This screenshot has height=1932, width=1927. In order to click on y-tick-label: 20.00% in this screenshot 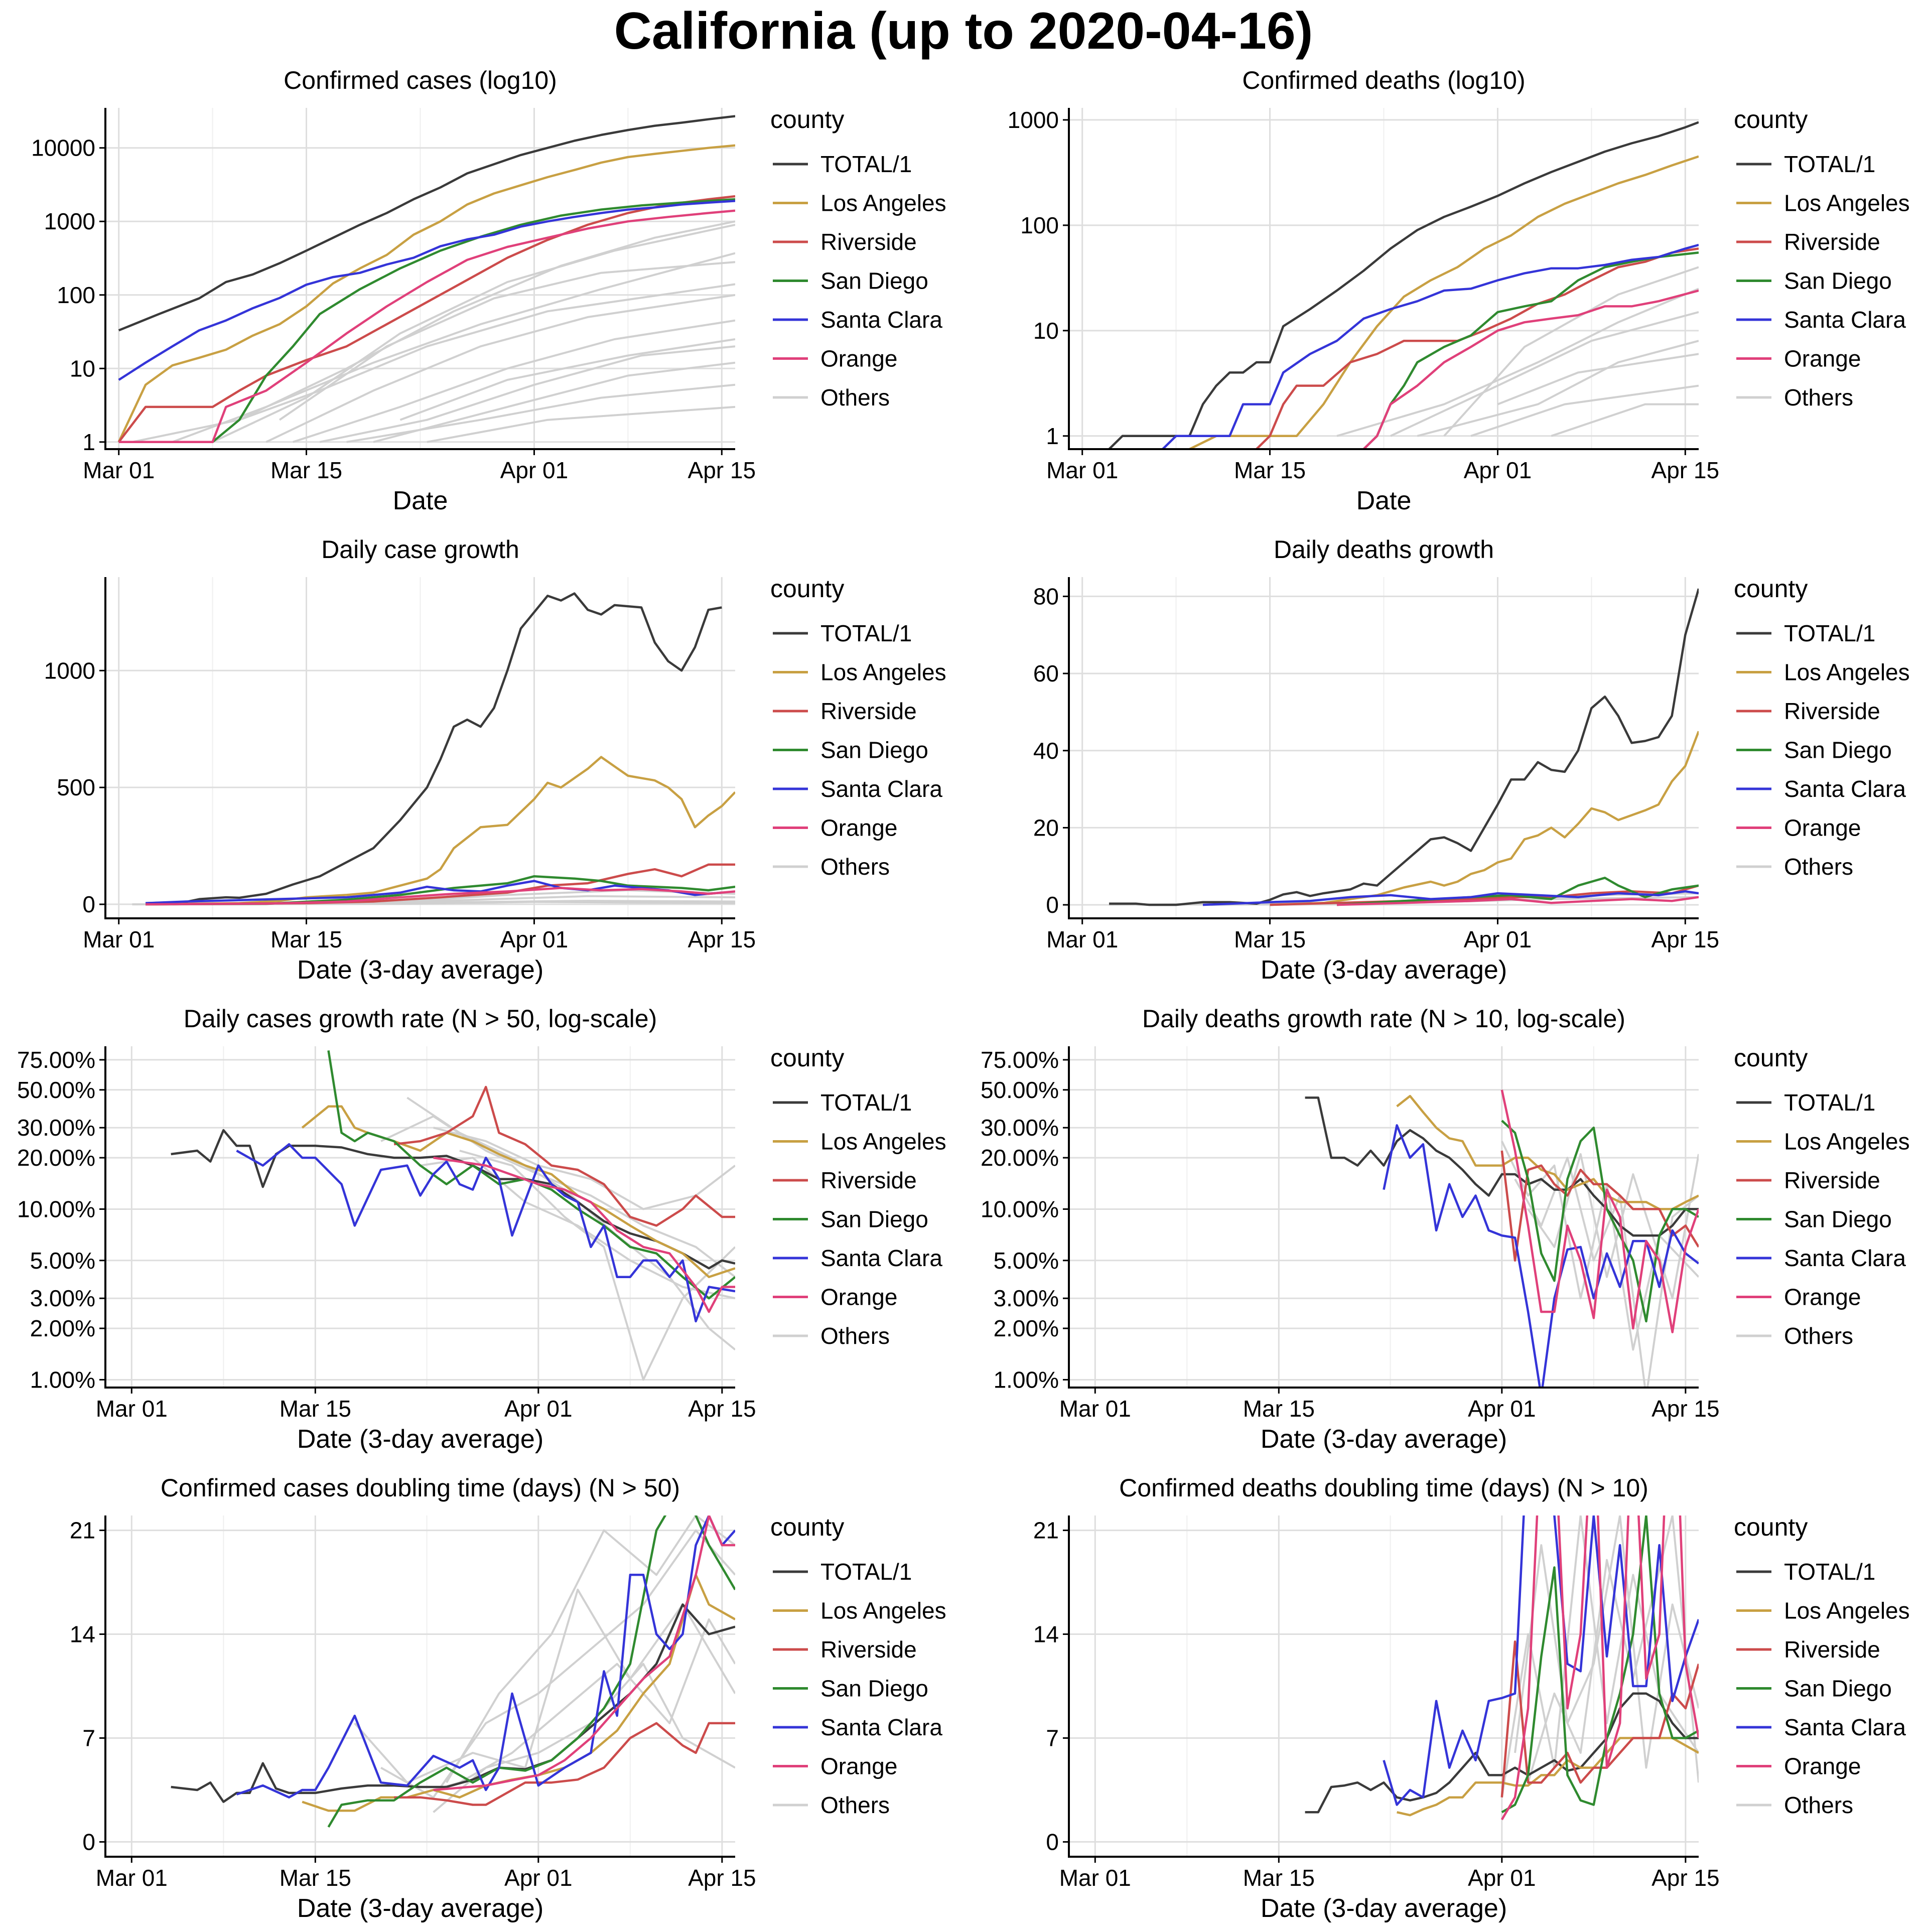, I will do `click(1020, 1158)`.